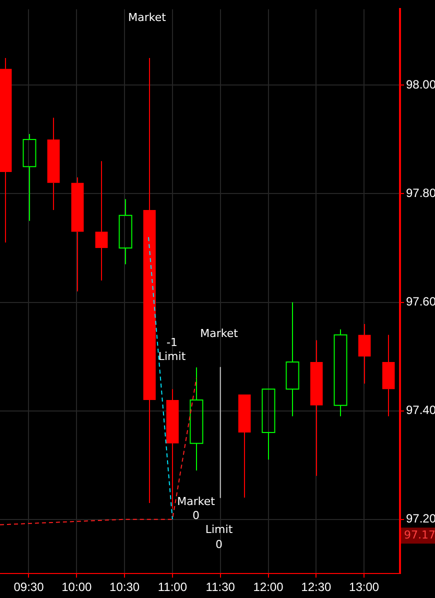  What do you see at coordinates (172, 342) in the screenshot?
I see `annotation: -1` at bounding box center [172, 342].